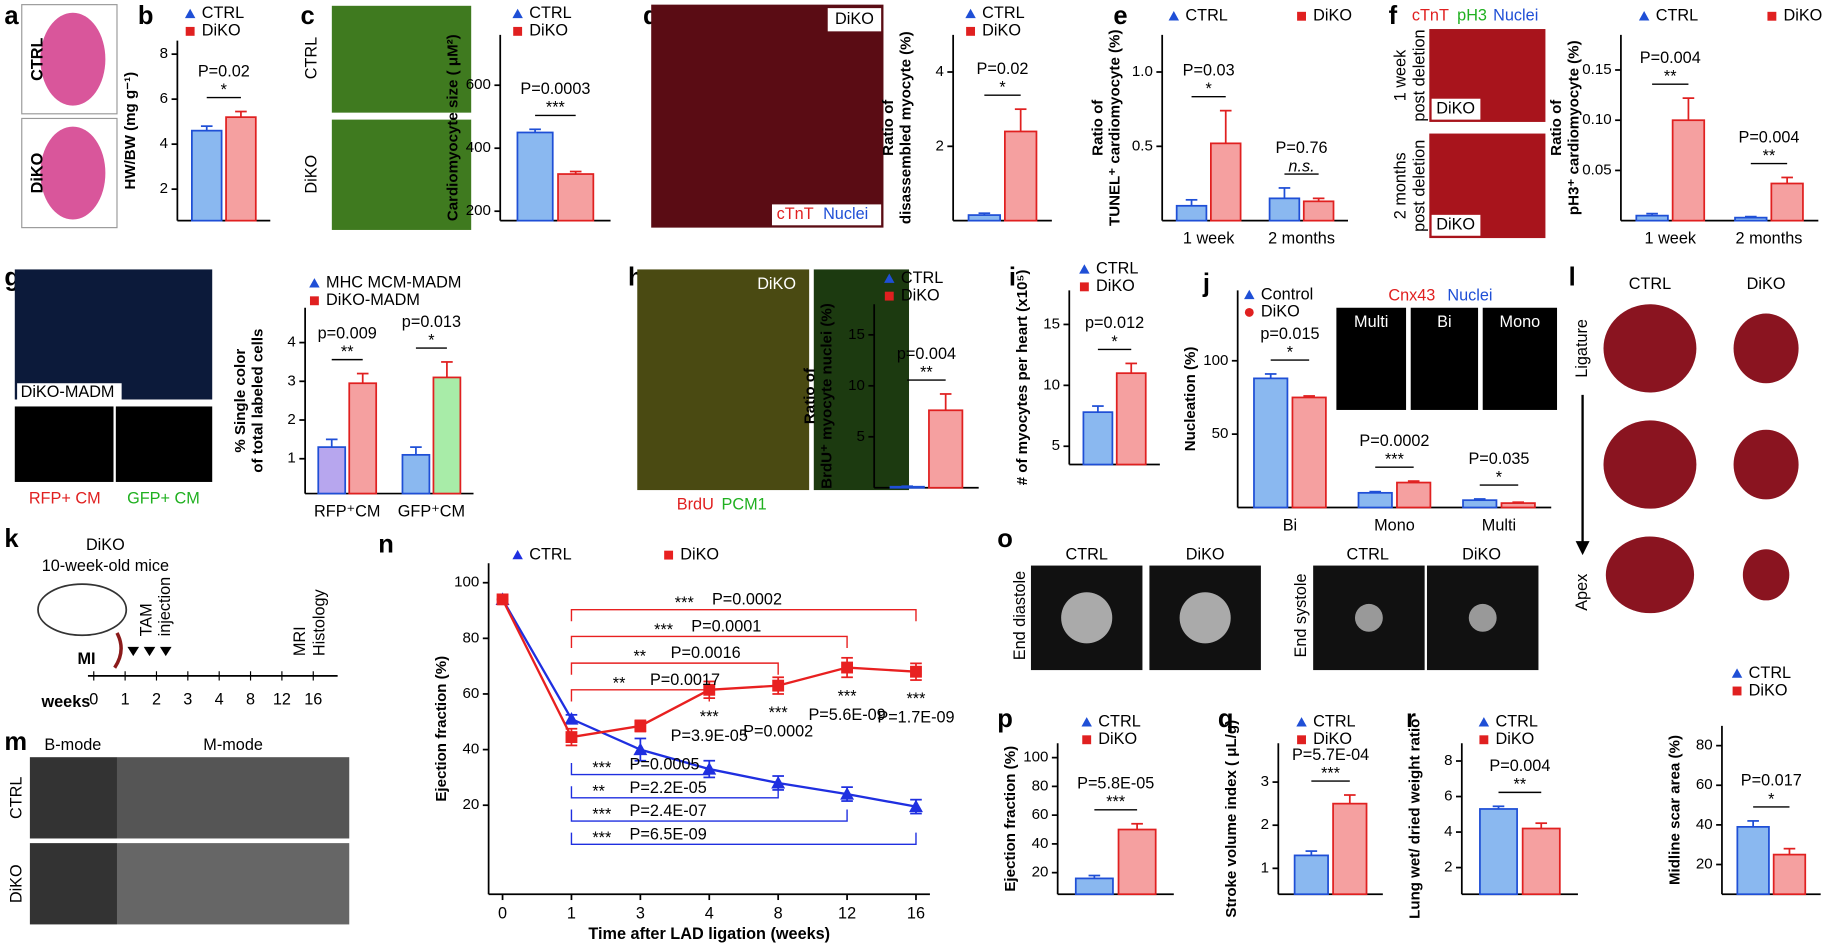  Describe the element at coordinates (1582, 548) in the screenshot. I see `arrow-head` at that location.